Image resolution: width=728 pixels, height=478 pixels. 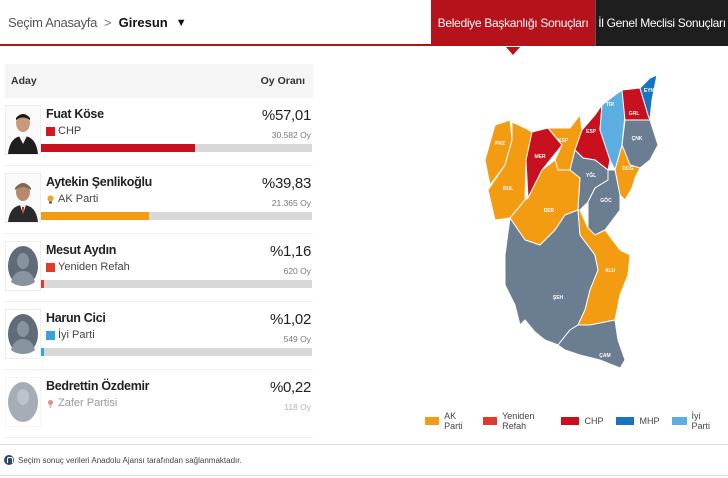 I want to click on map-legend: AK Parti Yeniden Refah CHP MHP İyi Parti, so click(x=576, y=421).